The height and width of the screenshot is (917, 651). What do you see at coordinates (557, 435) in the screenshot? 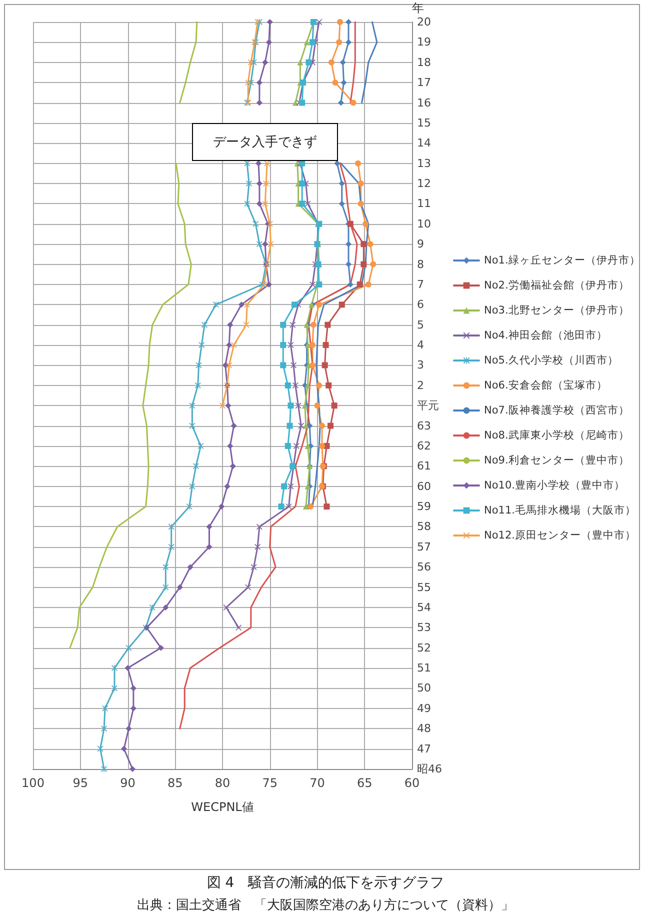
I see `legend-label: No8.武庫東小学校（尼崎市）` at bounding box center [557, 435].